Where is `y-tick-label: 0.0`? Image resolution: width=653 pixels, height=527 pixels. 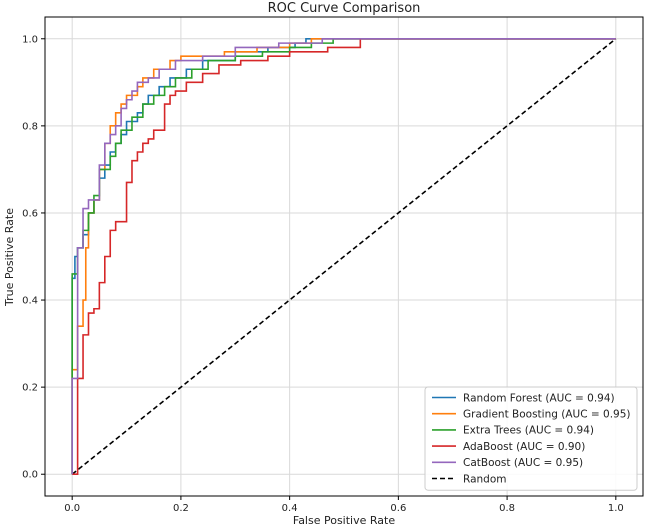
y-tick-label: 0.0 is located at coordinates (30, 475).